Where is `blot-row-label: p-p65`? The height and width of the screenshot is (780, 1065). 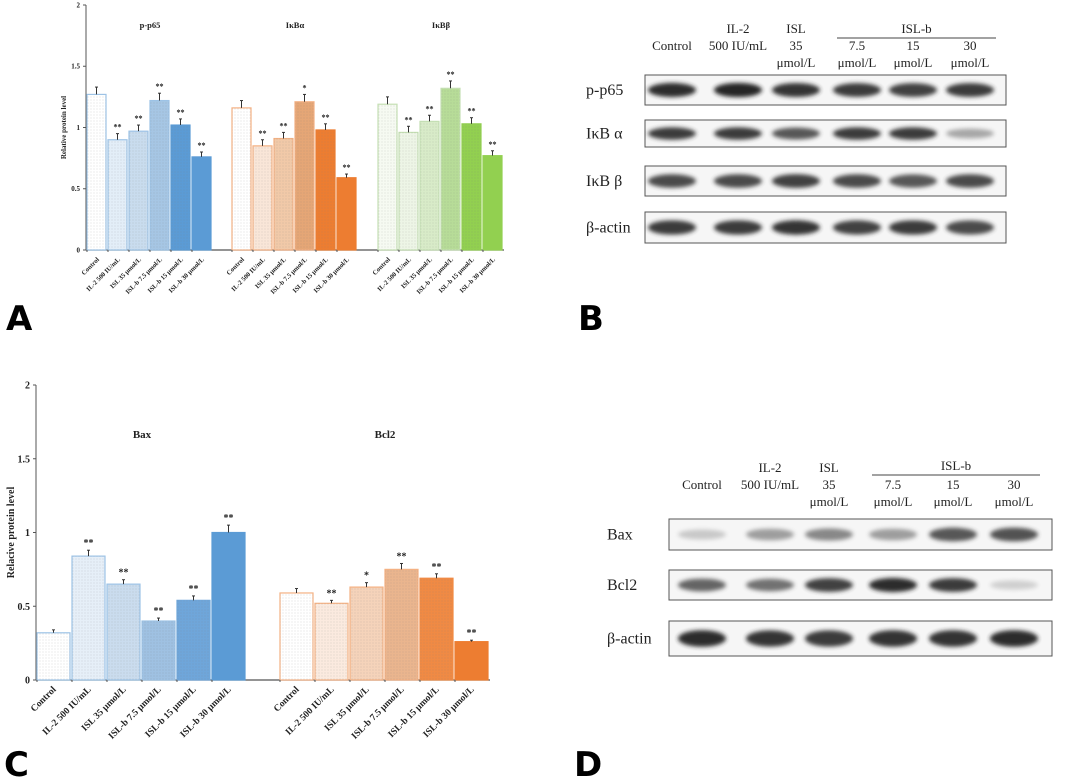
blot-row-label: p-p65 is located at coordinates (604, 90).